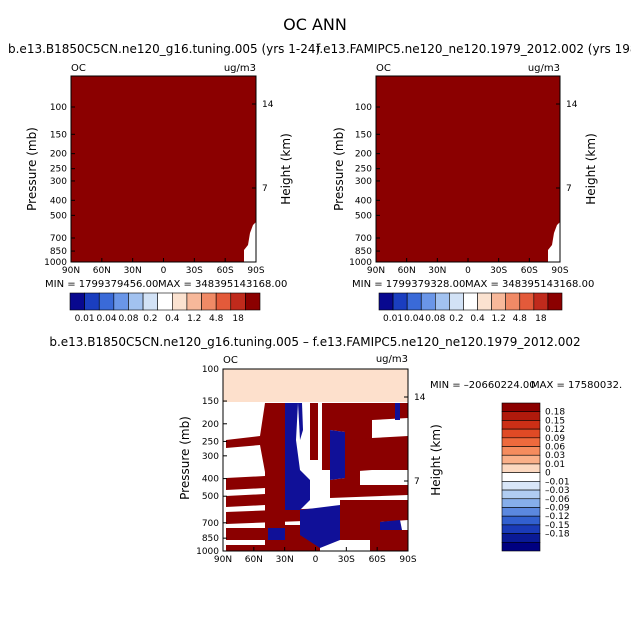 This screenshot has height=634, width=631. I want to click on panel-1-colorbar: 0.01 0.04 0.08 0.2 0.4 1.2 4.8 18, so click(165, 308).